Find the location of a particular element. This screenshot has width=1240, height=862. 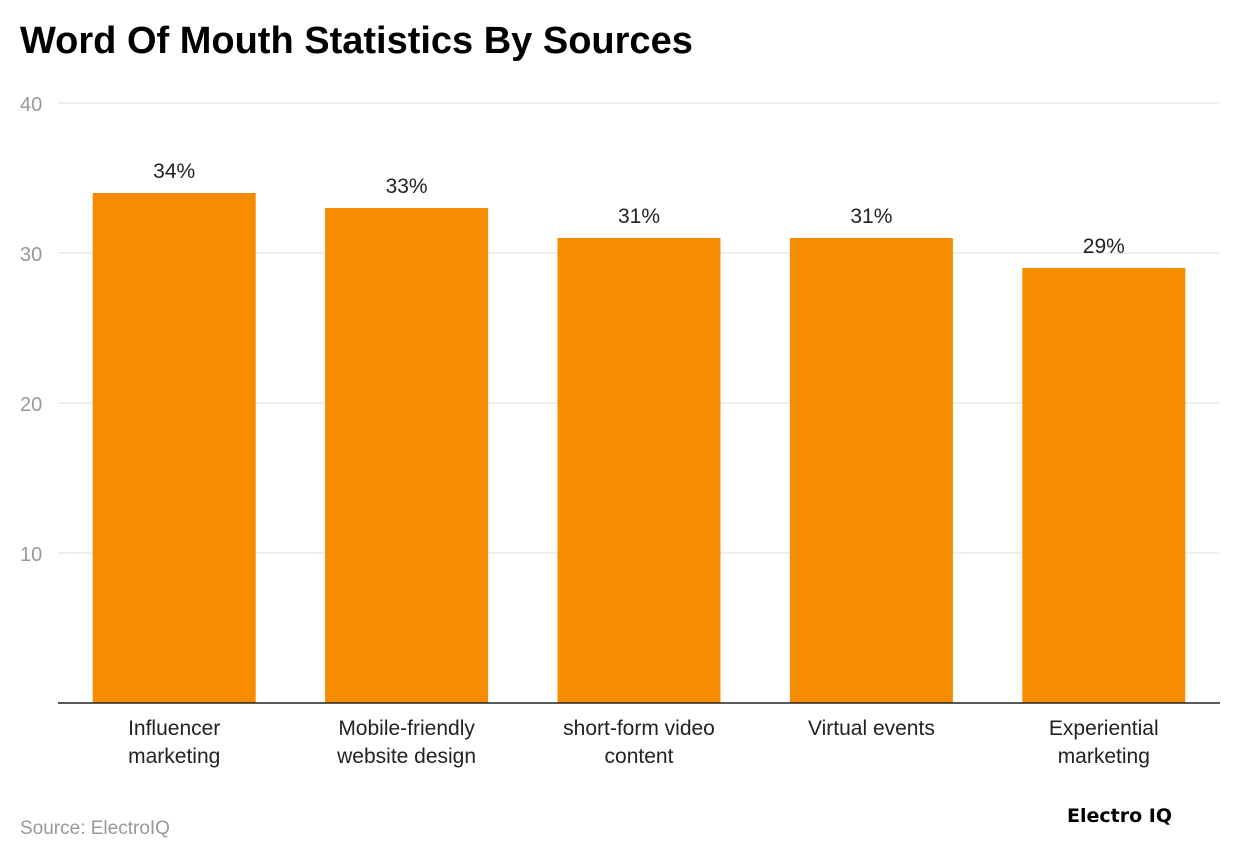

y-tick-label: 10 is located at coordinates (31, 555).